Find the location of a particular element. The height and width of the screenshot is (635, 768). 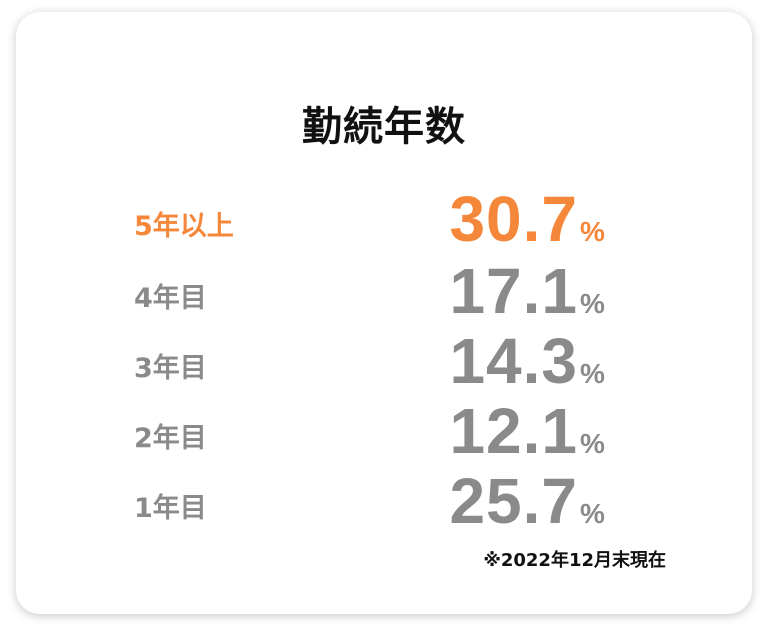

row-value: 12.1 is located at coordinates (513, 431).